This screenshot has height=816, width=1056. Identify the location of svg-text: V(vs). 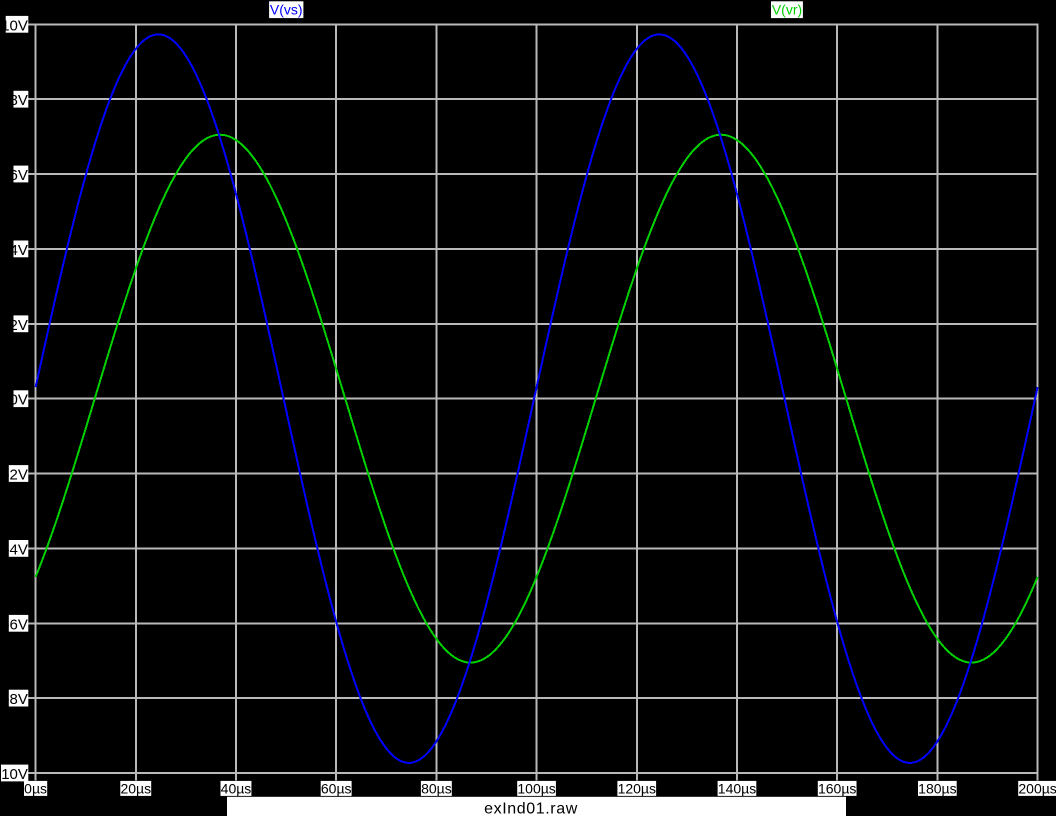
(286, 9).